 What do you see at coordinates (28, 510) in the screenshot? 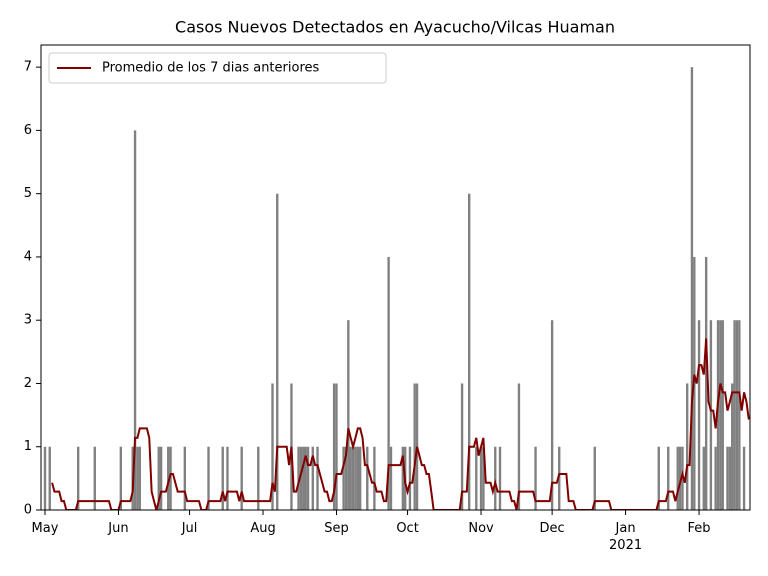
I see `y-tick-label: 0` at bounding box center [28, 510].